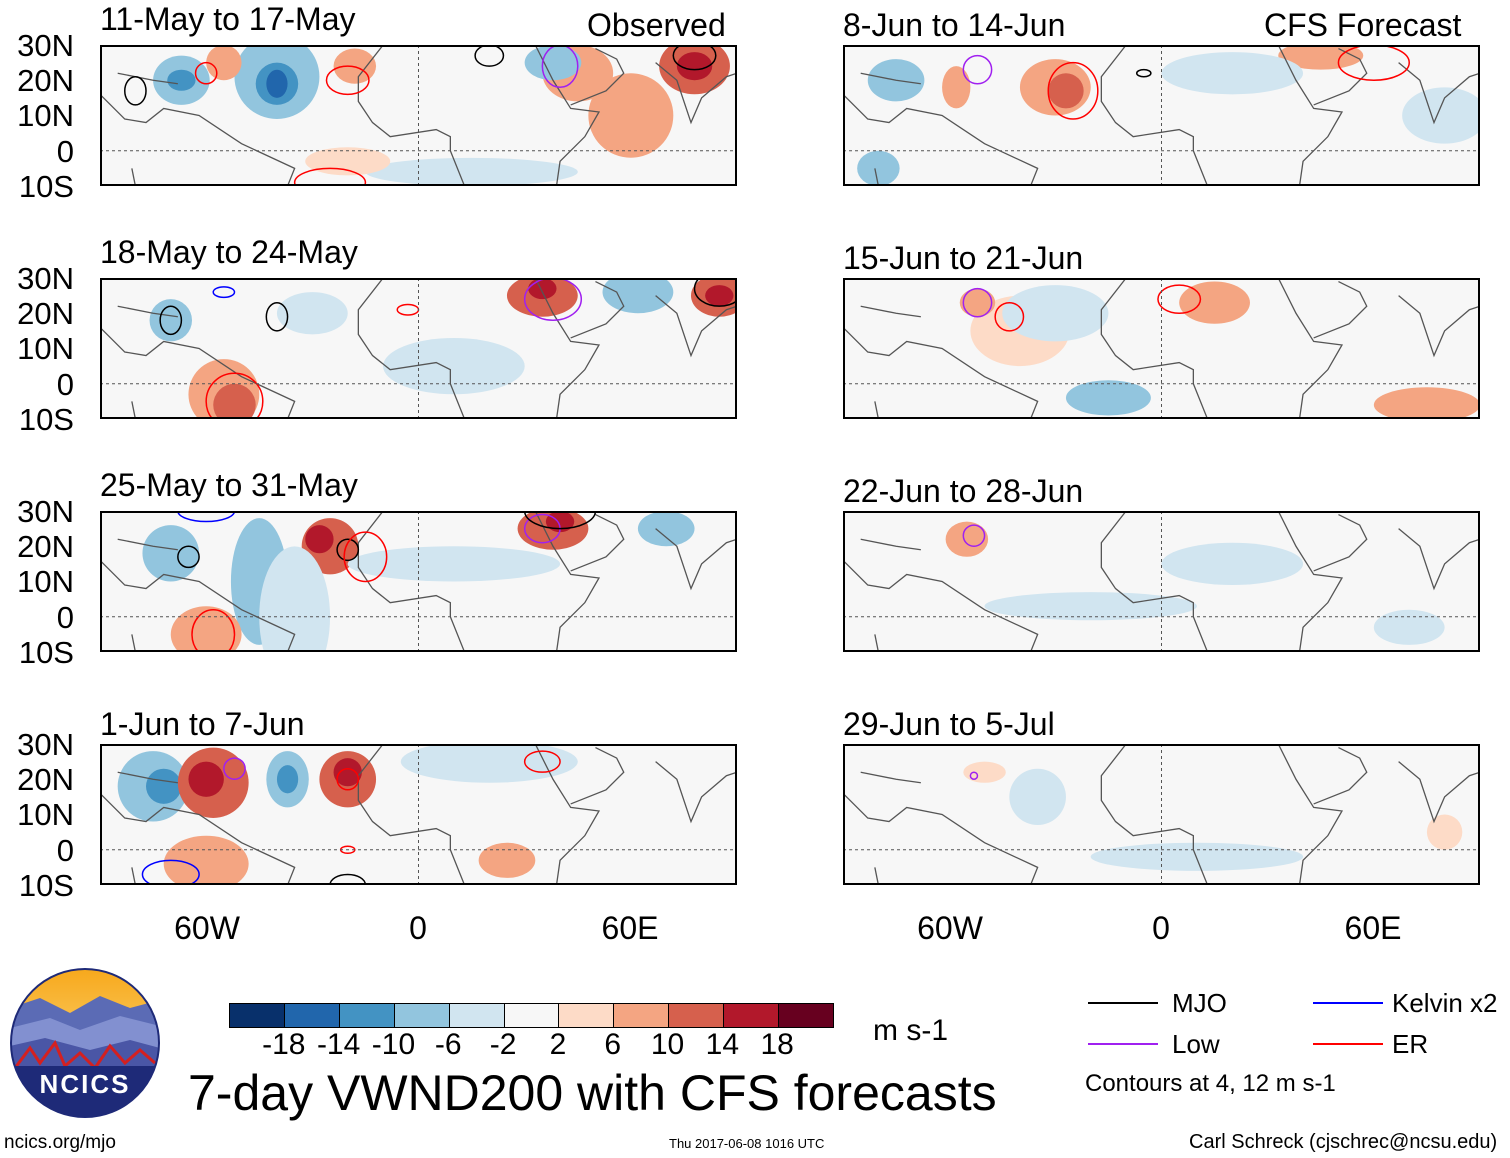 The width and height of the screenshot is (1510, 1158). I want to click on observed-label: Observed, so click(656, 25).